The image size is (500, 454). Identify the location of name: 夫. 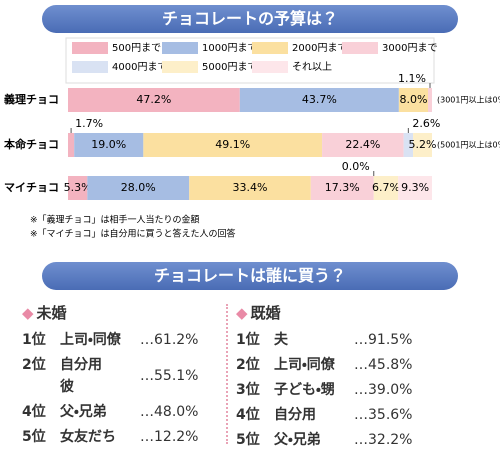
(281, 340).